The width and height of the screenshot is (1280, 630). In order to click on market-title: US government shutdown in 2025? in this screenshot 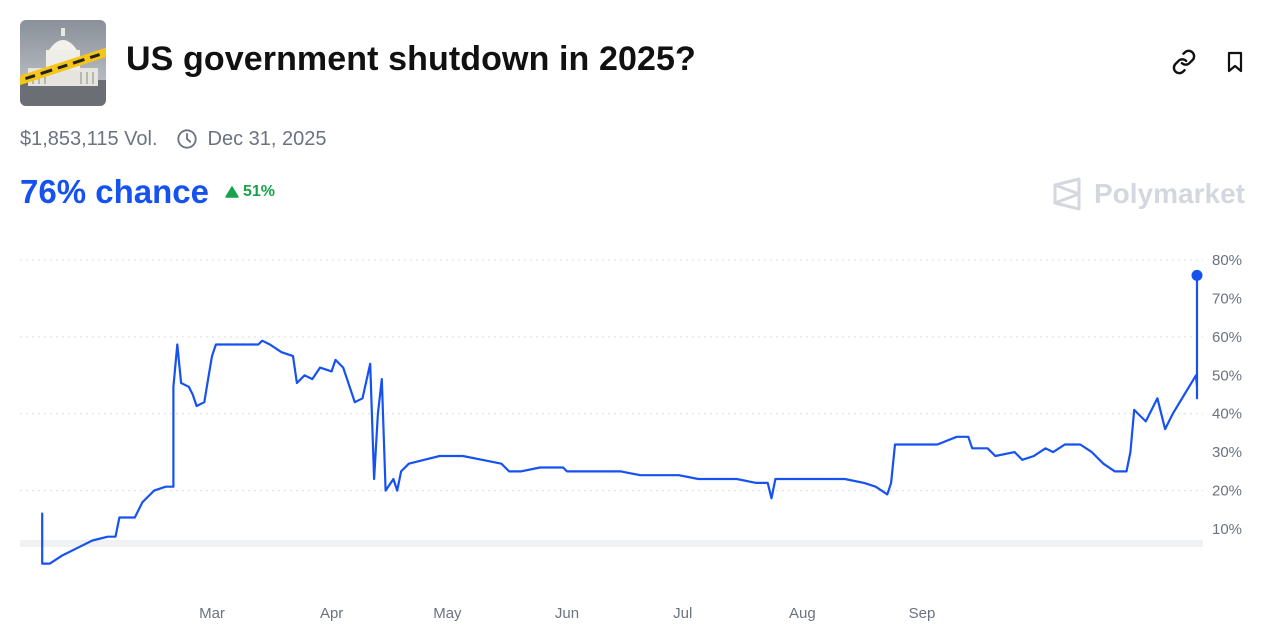, I will do `click(411, 59)`.